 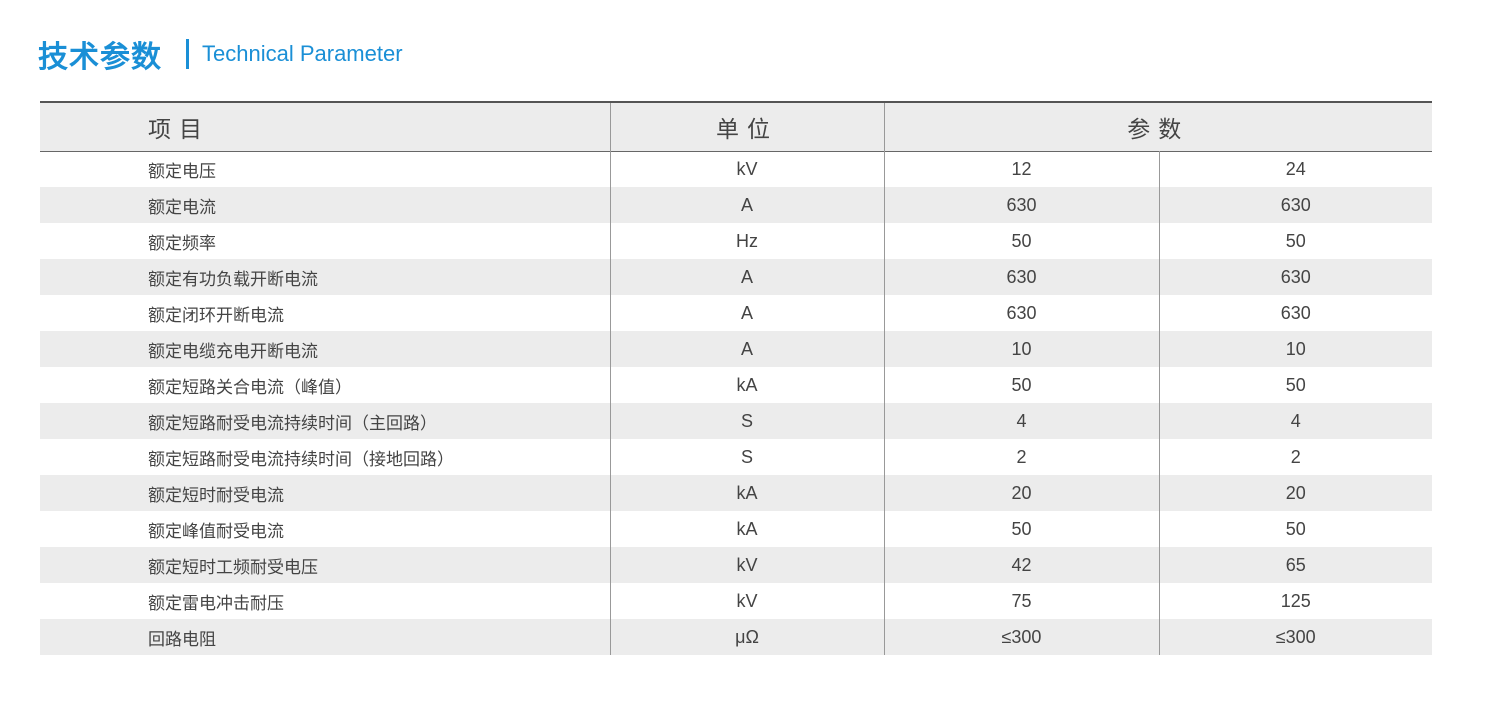 I want to click on cell-item: 额定短路耐受电流持续时间（接地回路）, so click(x=301, y=459).